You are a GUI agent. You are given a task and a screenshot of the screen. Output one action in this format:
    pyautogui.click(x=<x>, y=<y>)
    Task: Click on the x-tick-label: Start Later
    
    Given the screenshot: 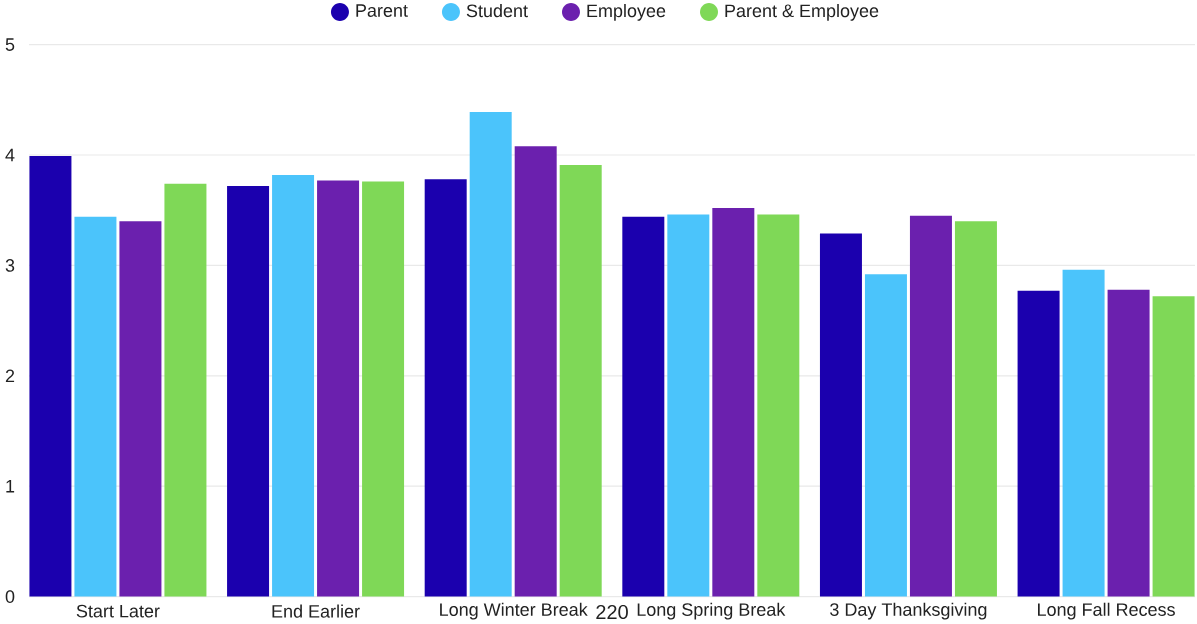 What is the action you would take?
    pyautogui.click(x=118, y=611)
    